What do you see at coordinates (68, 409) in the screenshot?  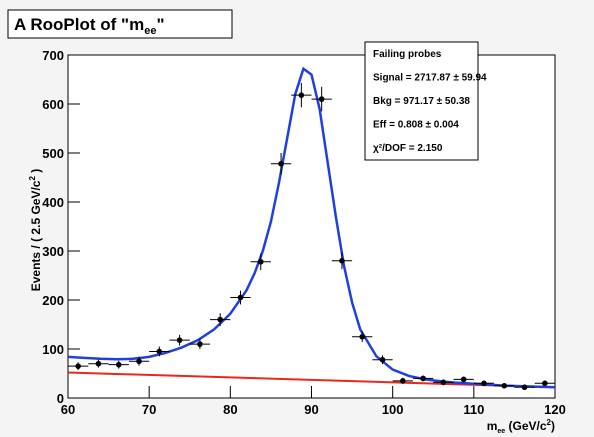 I see `x-tick-label: 60` at bounding box center [68, 409].